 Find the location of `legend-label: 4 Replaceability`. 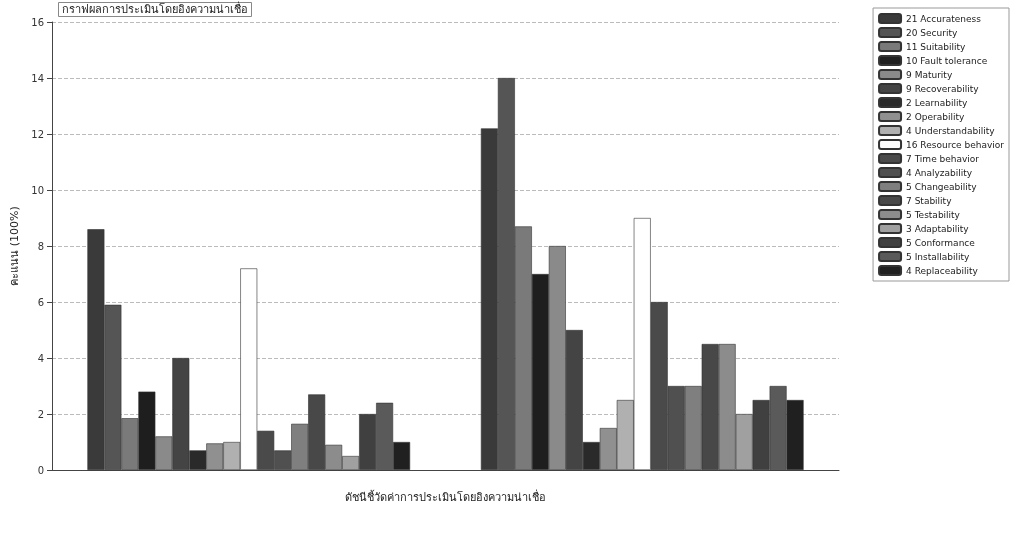

legend-label: 4 Replaceability is located at coordinates (942, 270).